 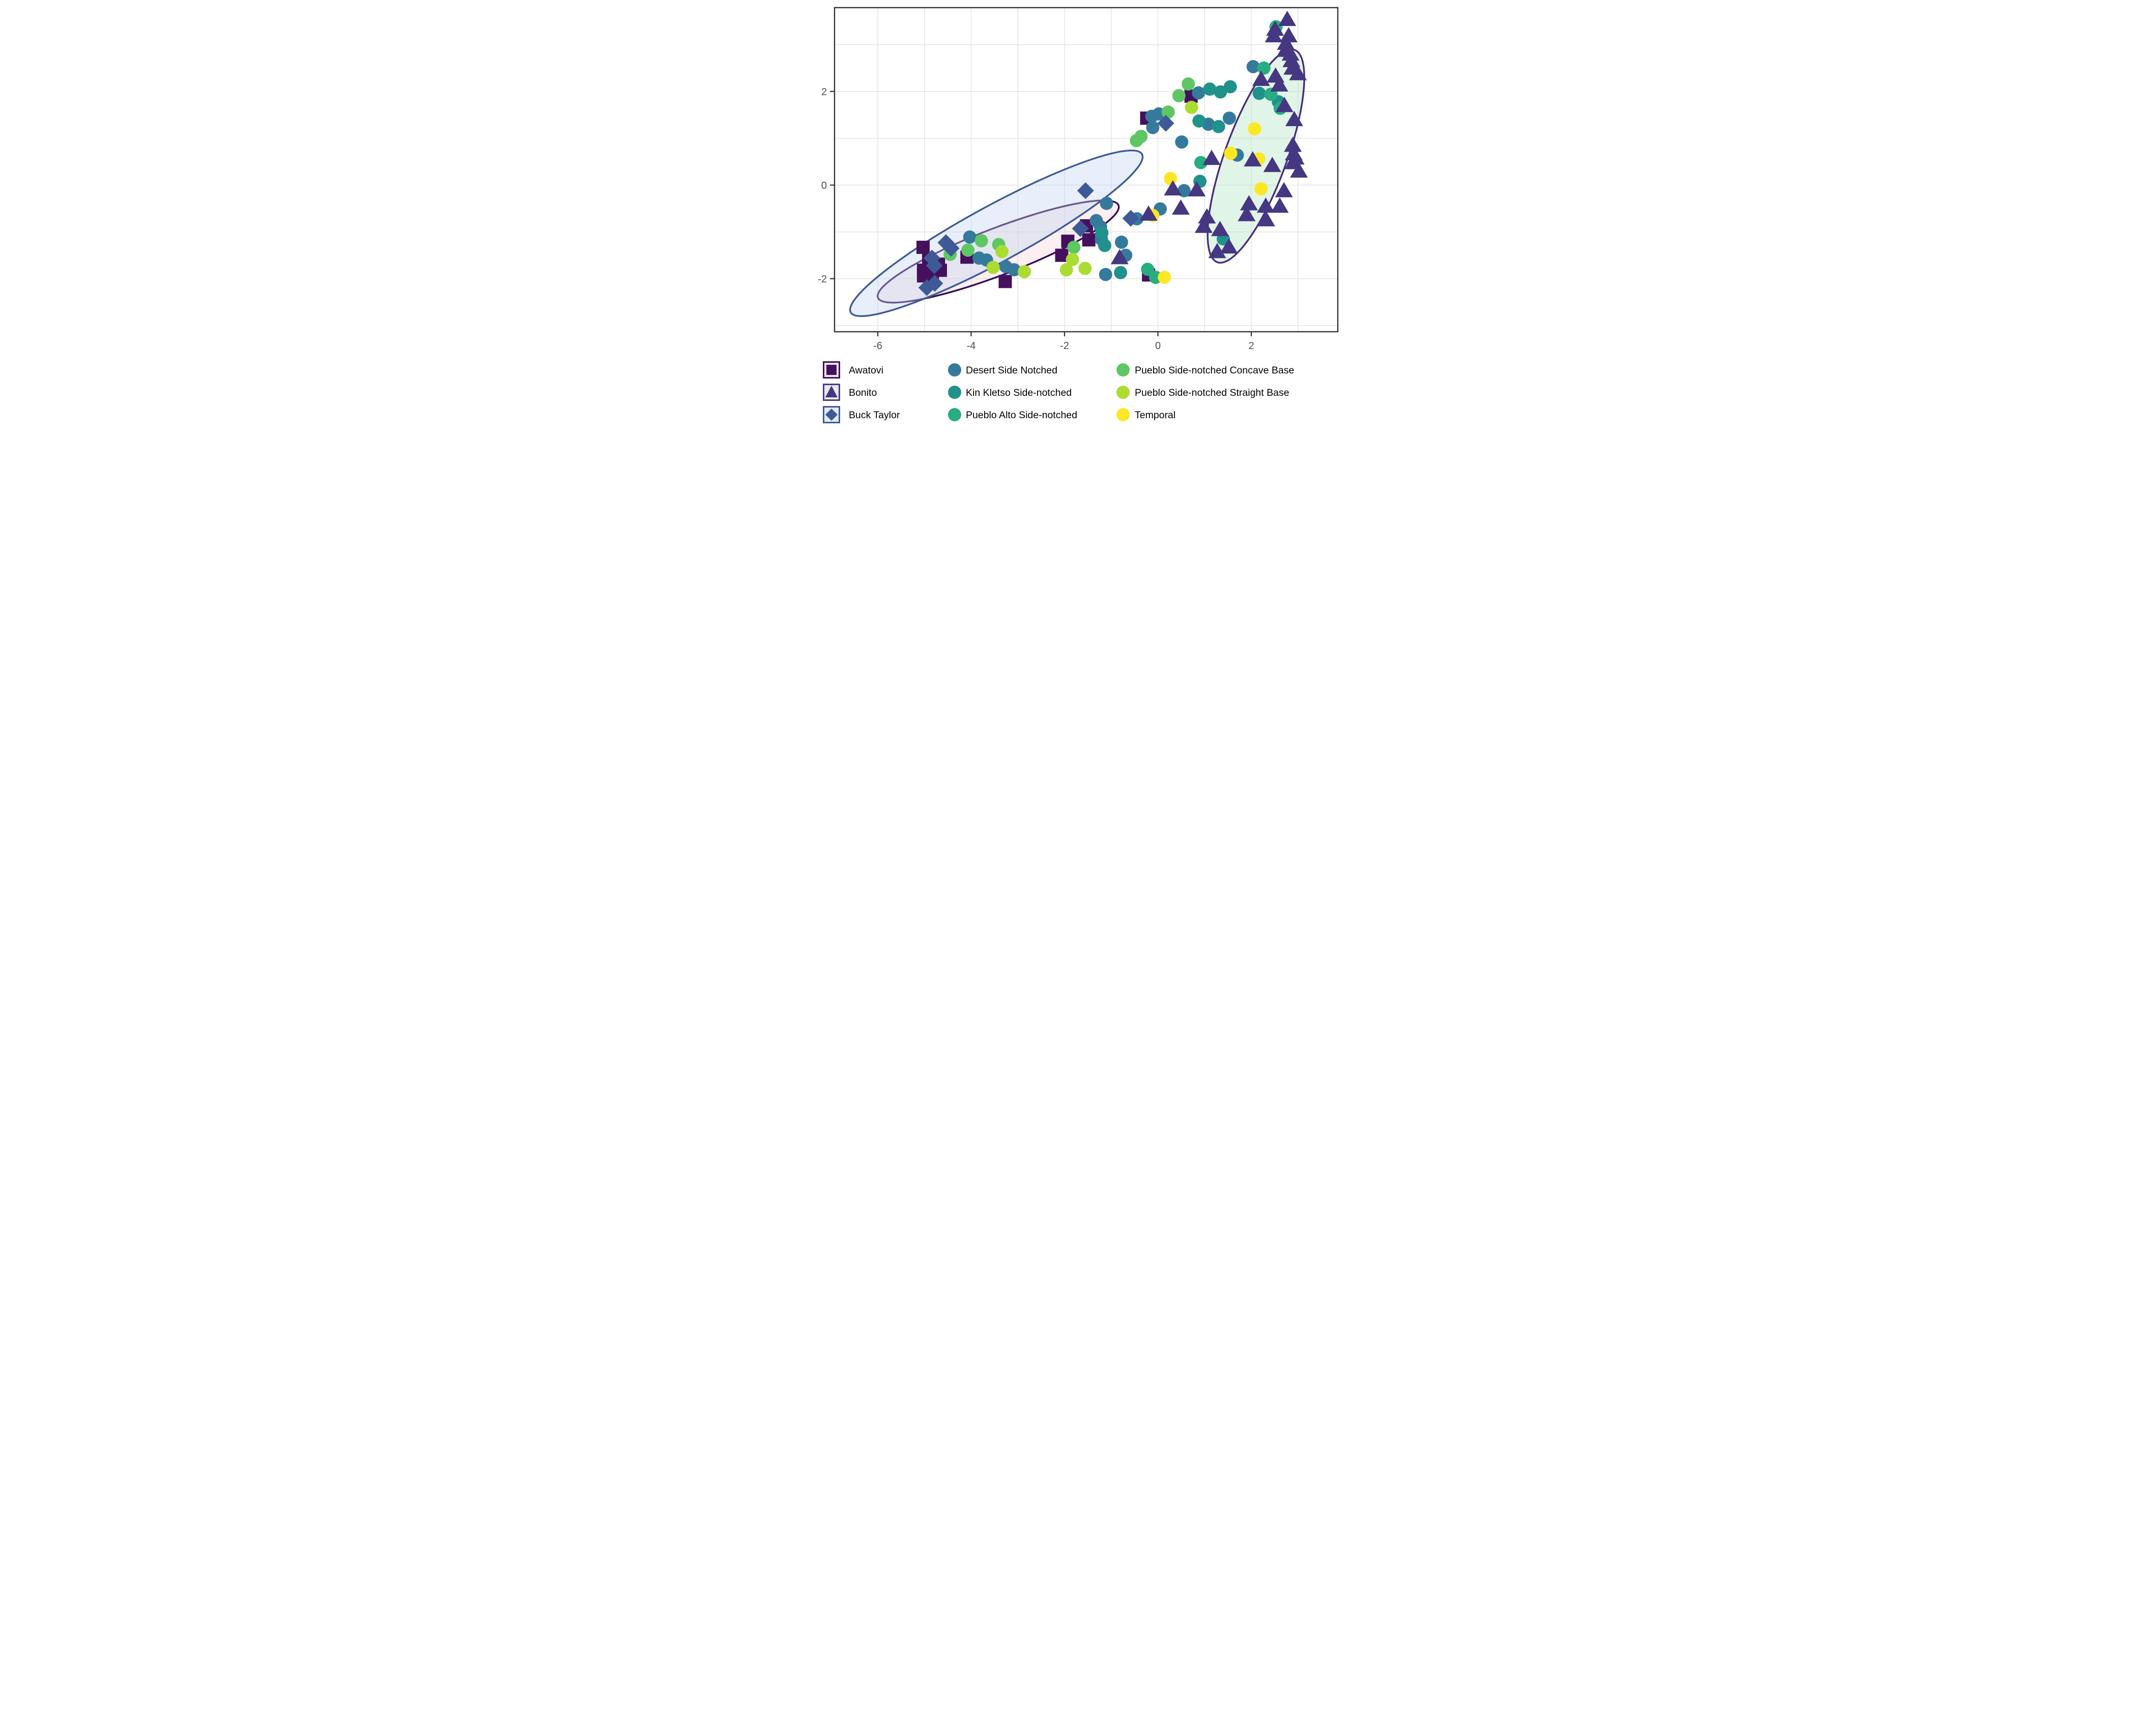 I want to click on legend-label: Awatovi, so click(x=866, y=370).